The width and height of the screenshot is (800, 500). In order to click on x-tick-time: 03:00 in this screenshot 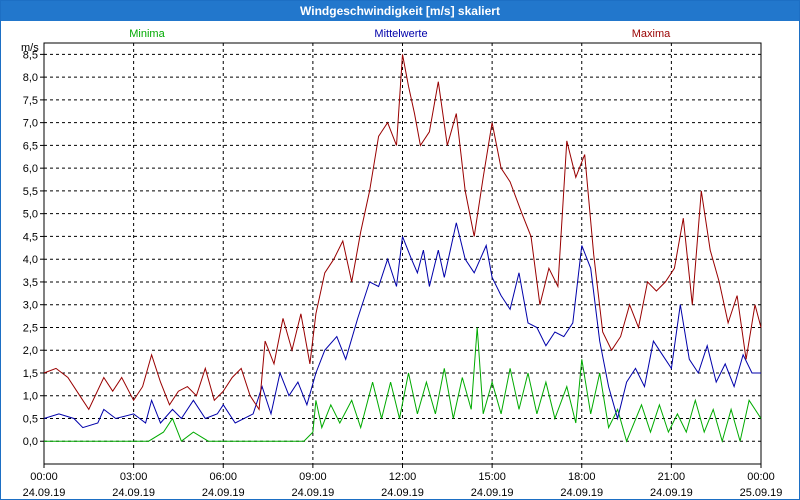, I will do `click(134, 477)`.